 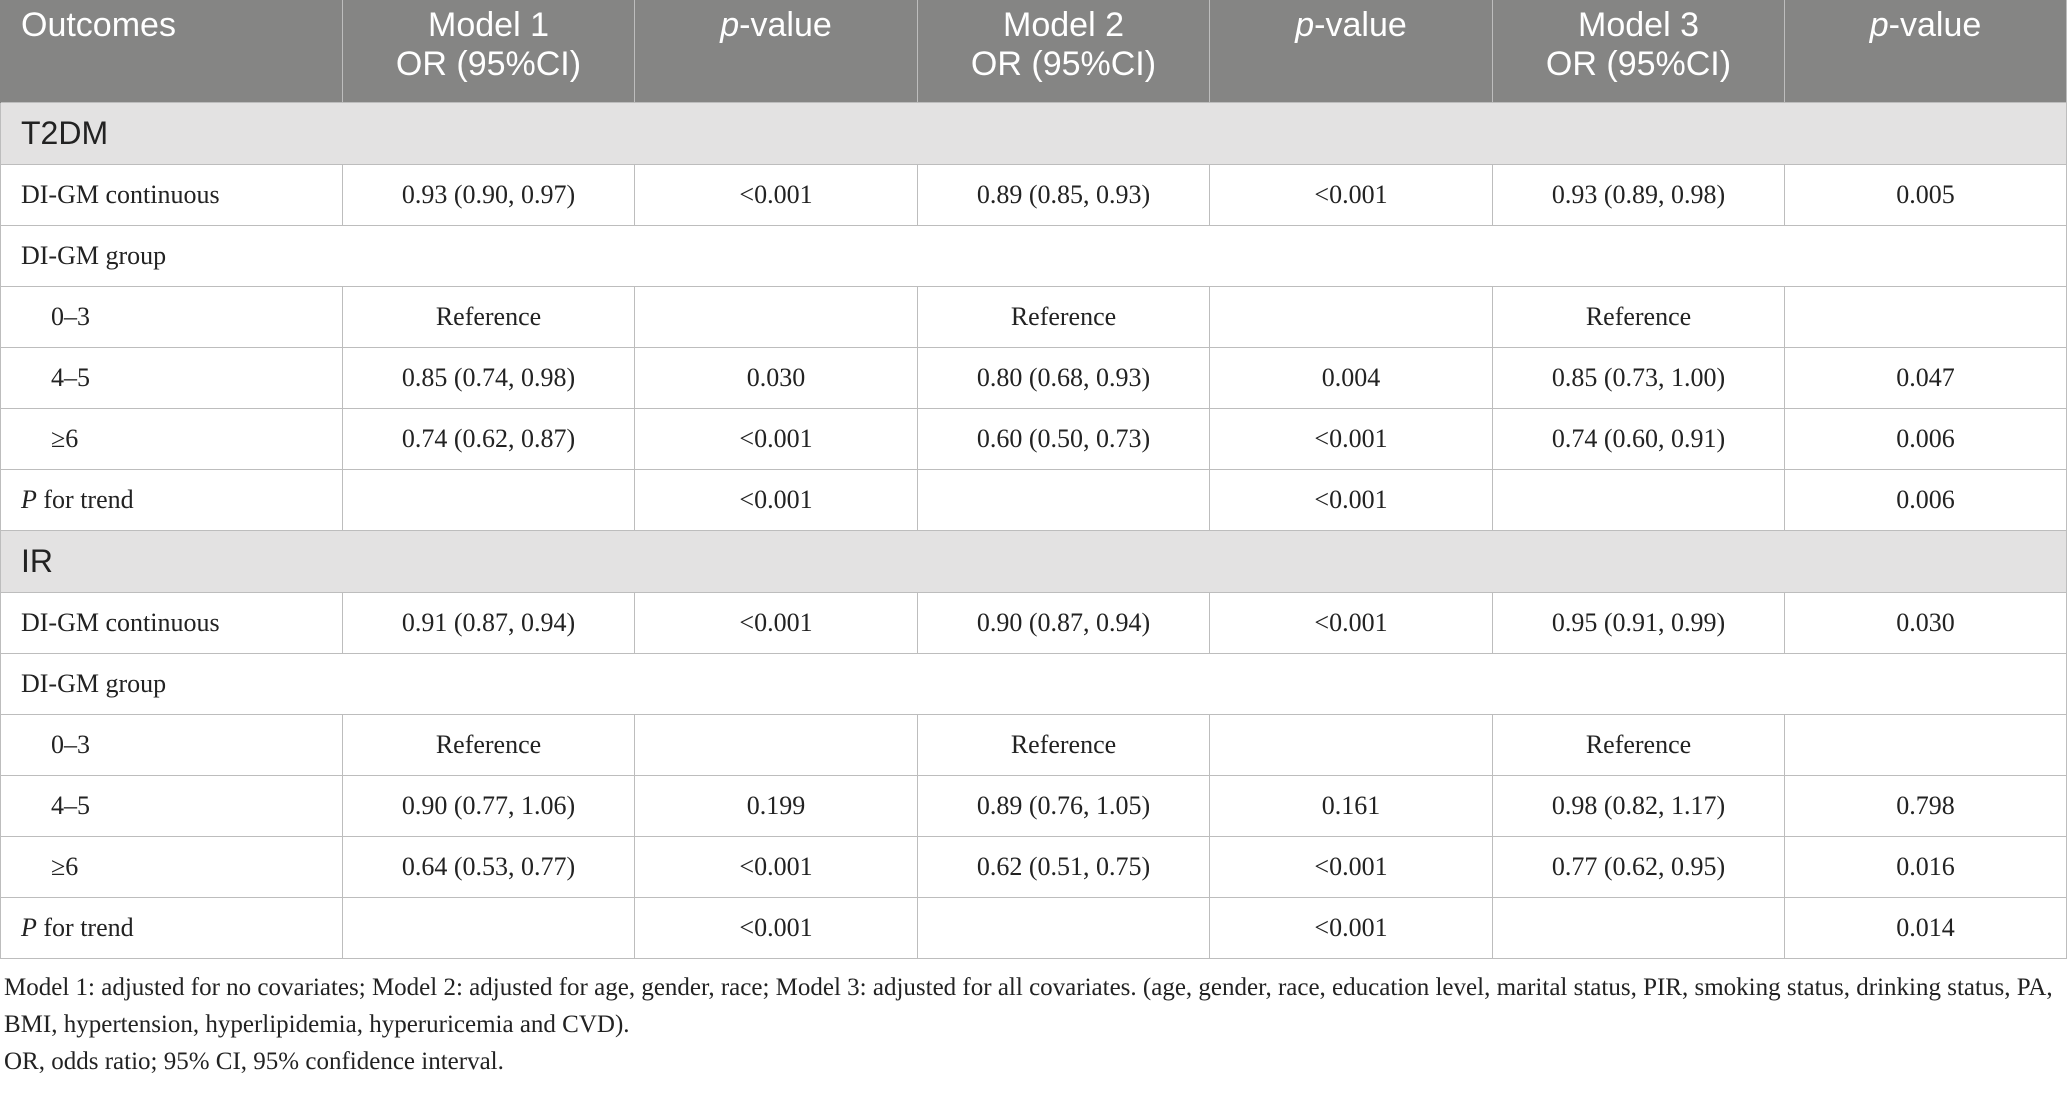 I want to click on model2-or: 0.90 (0.87, 0.94), so click(x=1063, y=622).